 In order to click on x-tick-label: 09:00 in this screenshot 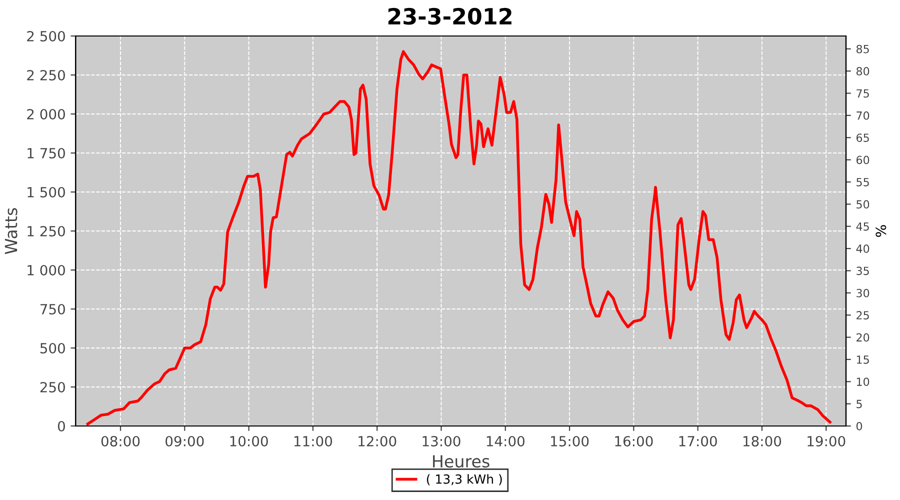, I will do `click(185, 441)`.